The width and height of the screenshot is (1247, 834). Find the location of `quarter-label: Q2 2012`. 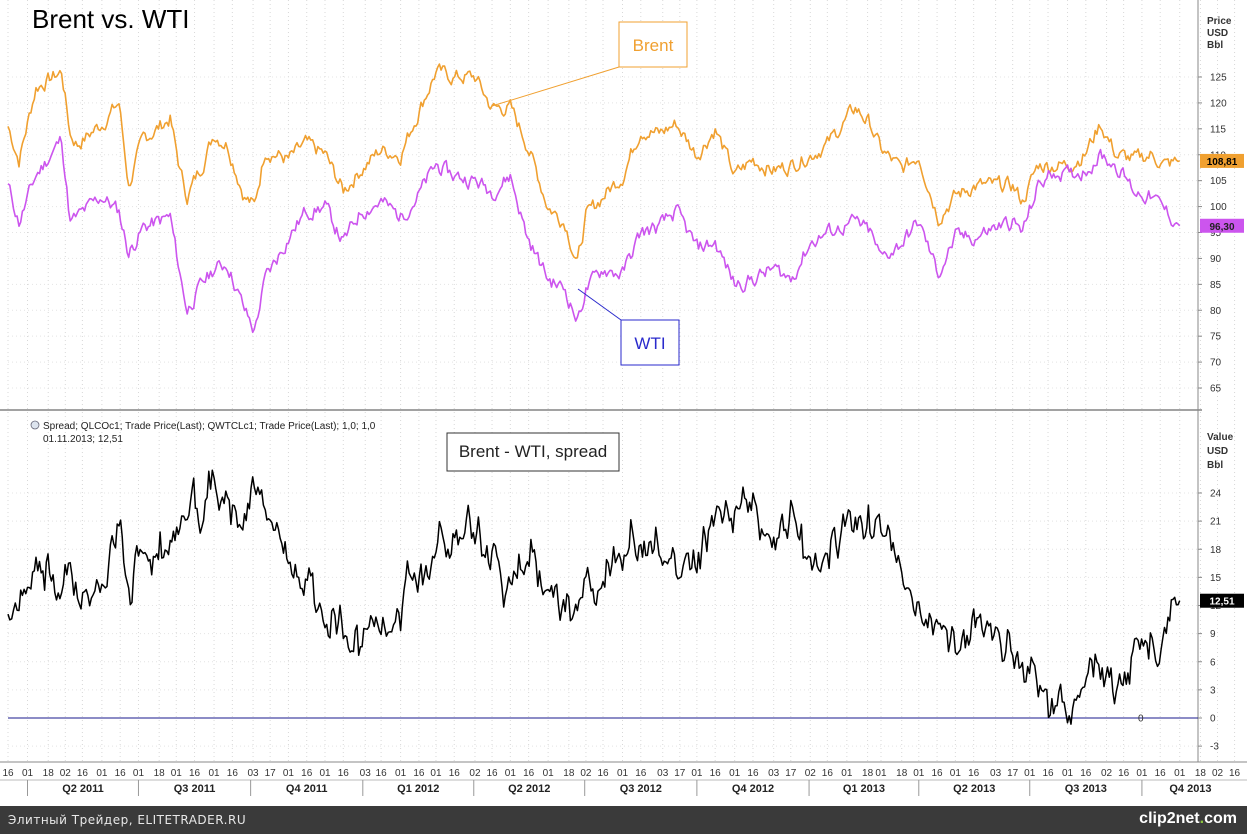

quarter-label: Q2 2012 is located at coordinates (529, 789).